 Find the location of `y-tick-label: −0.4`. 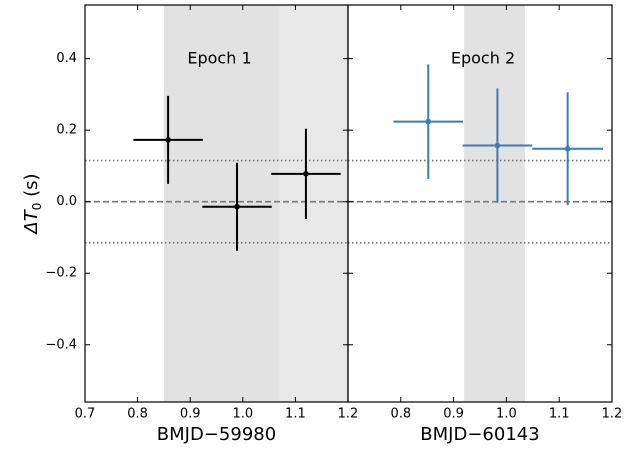

y-tick-label: −0.4 is located at coordinates (61, 344).